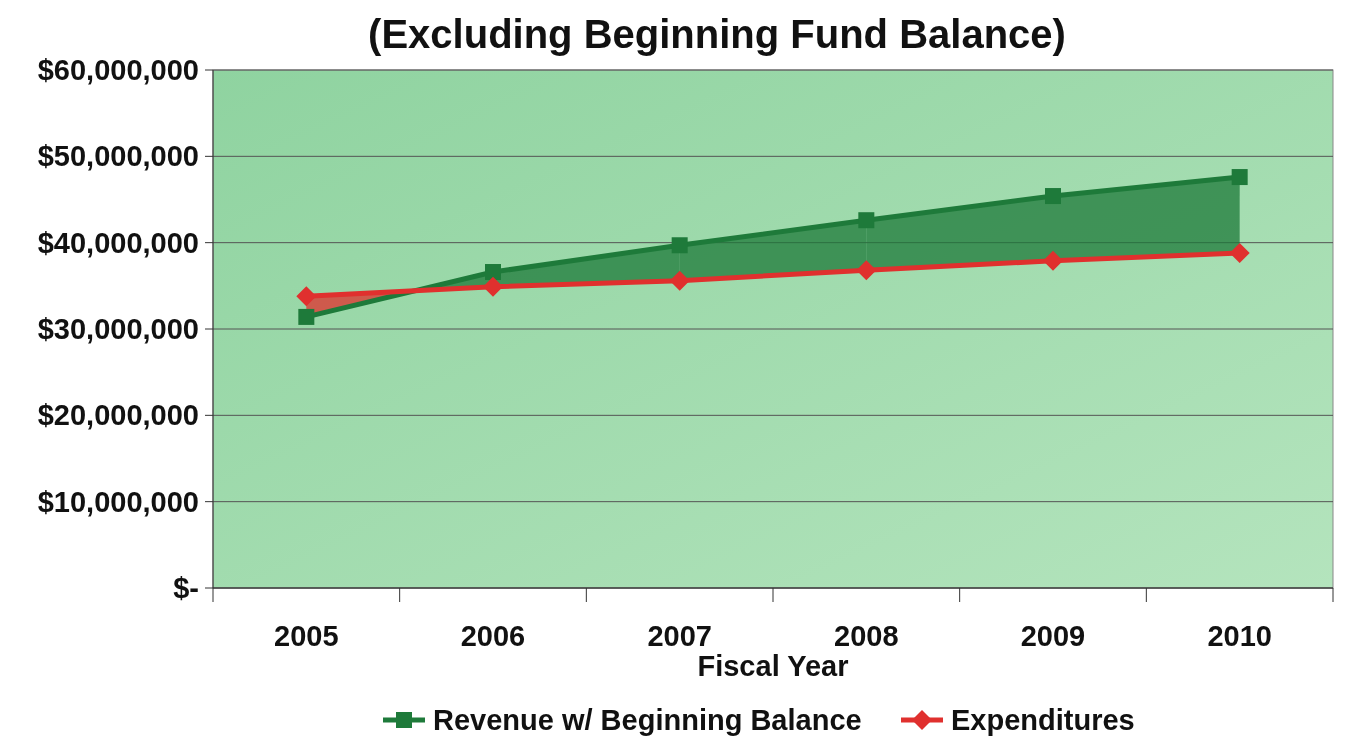 Image resolution: width=1349 pixels, height=746 pixels. Describe the element at coordinates (717, 34) in the screenshot. I see `chart-title: (Excluding Beginning Fund Balance)` at that location.